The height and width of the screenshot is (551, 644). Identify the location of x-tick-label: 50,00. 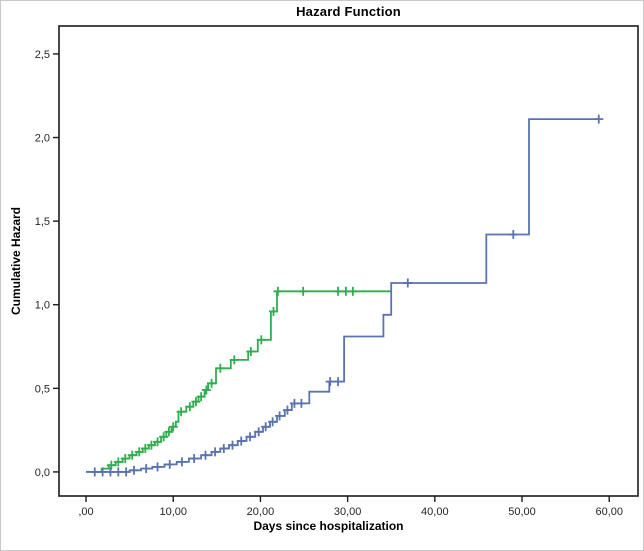
(522, 512).